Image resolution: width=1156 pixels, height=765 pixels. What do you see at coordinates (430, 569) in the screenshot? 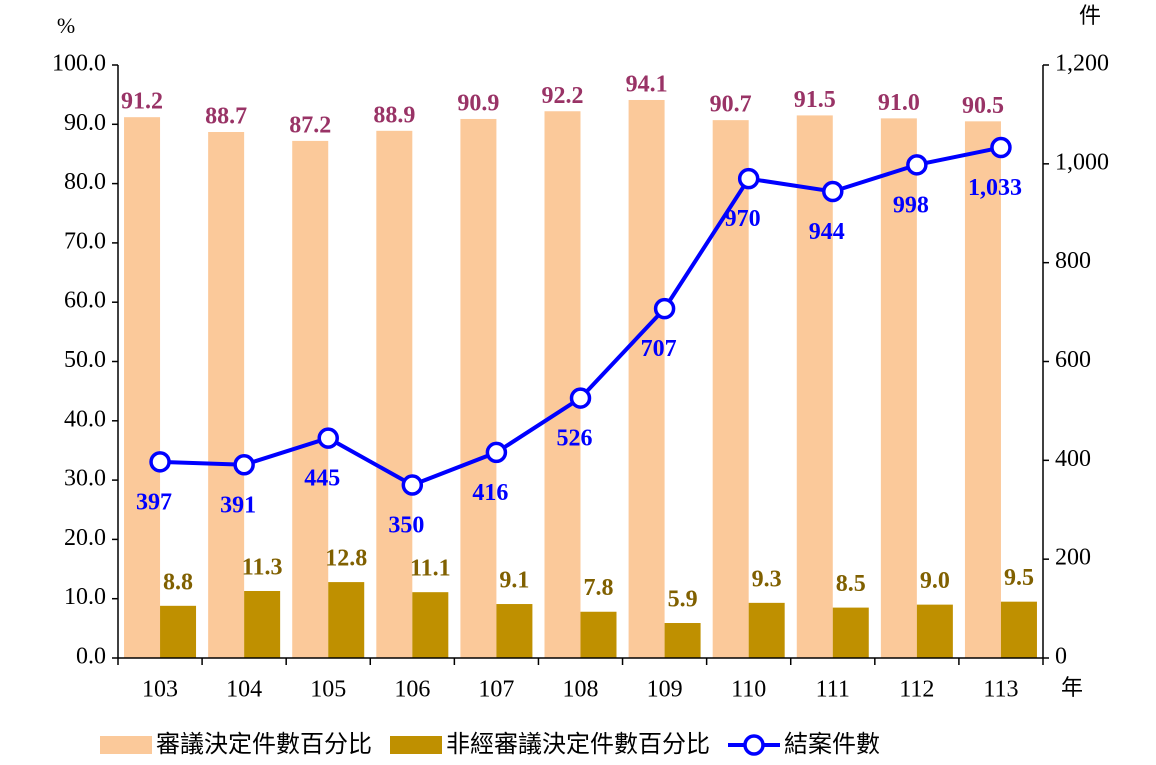
I see `value-label: 11.1` at bounding box center [430, 569].